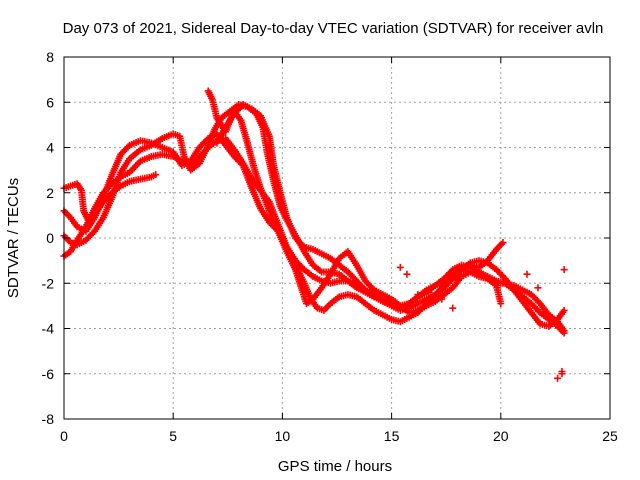  Describe the element at coordinates (173, 436) in the screenshot. I see `x-tick-label: 5` at that location.